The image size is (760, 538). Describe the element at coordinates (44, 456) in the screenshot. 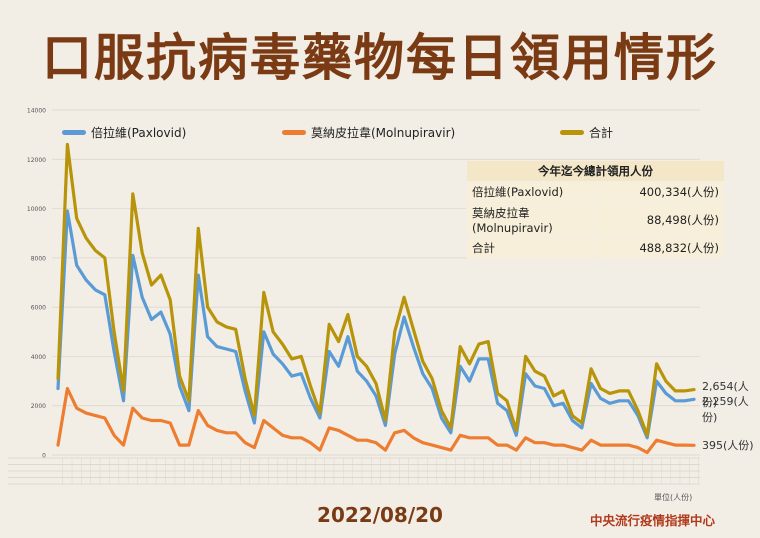

I see `y-tick-label: 0` at that location.